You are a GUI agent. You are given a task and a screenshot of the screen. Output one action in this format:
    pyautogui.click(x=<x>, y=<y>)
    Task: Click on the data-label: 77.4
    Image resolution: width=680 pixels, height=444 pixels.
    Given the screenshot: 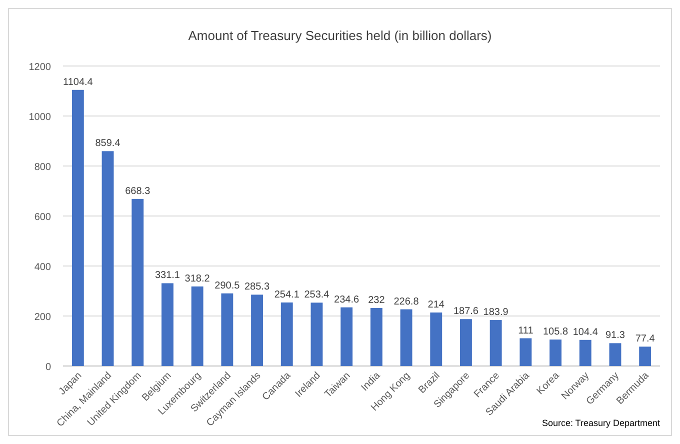 What is the action you would take?
    pyautogui.click(x=645, y=339)
    